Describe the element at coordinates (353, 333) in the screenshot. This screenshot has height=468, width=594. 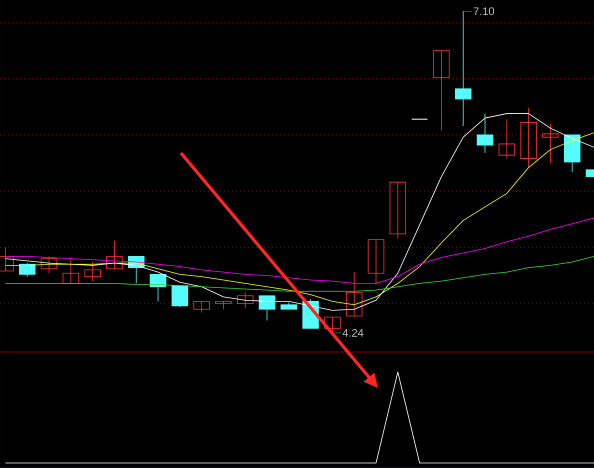
I see `annotation: 4.24` at that location.